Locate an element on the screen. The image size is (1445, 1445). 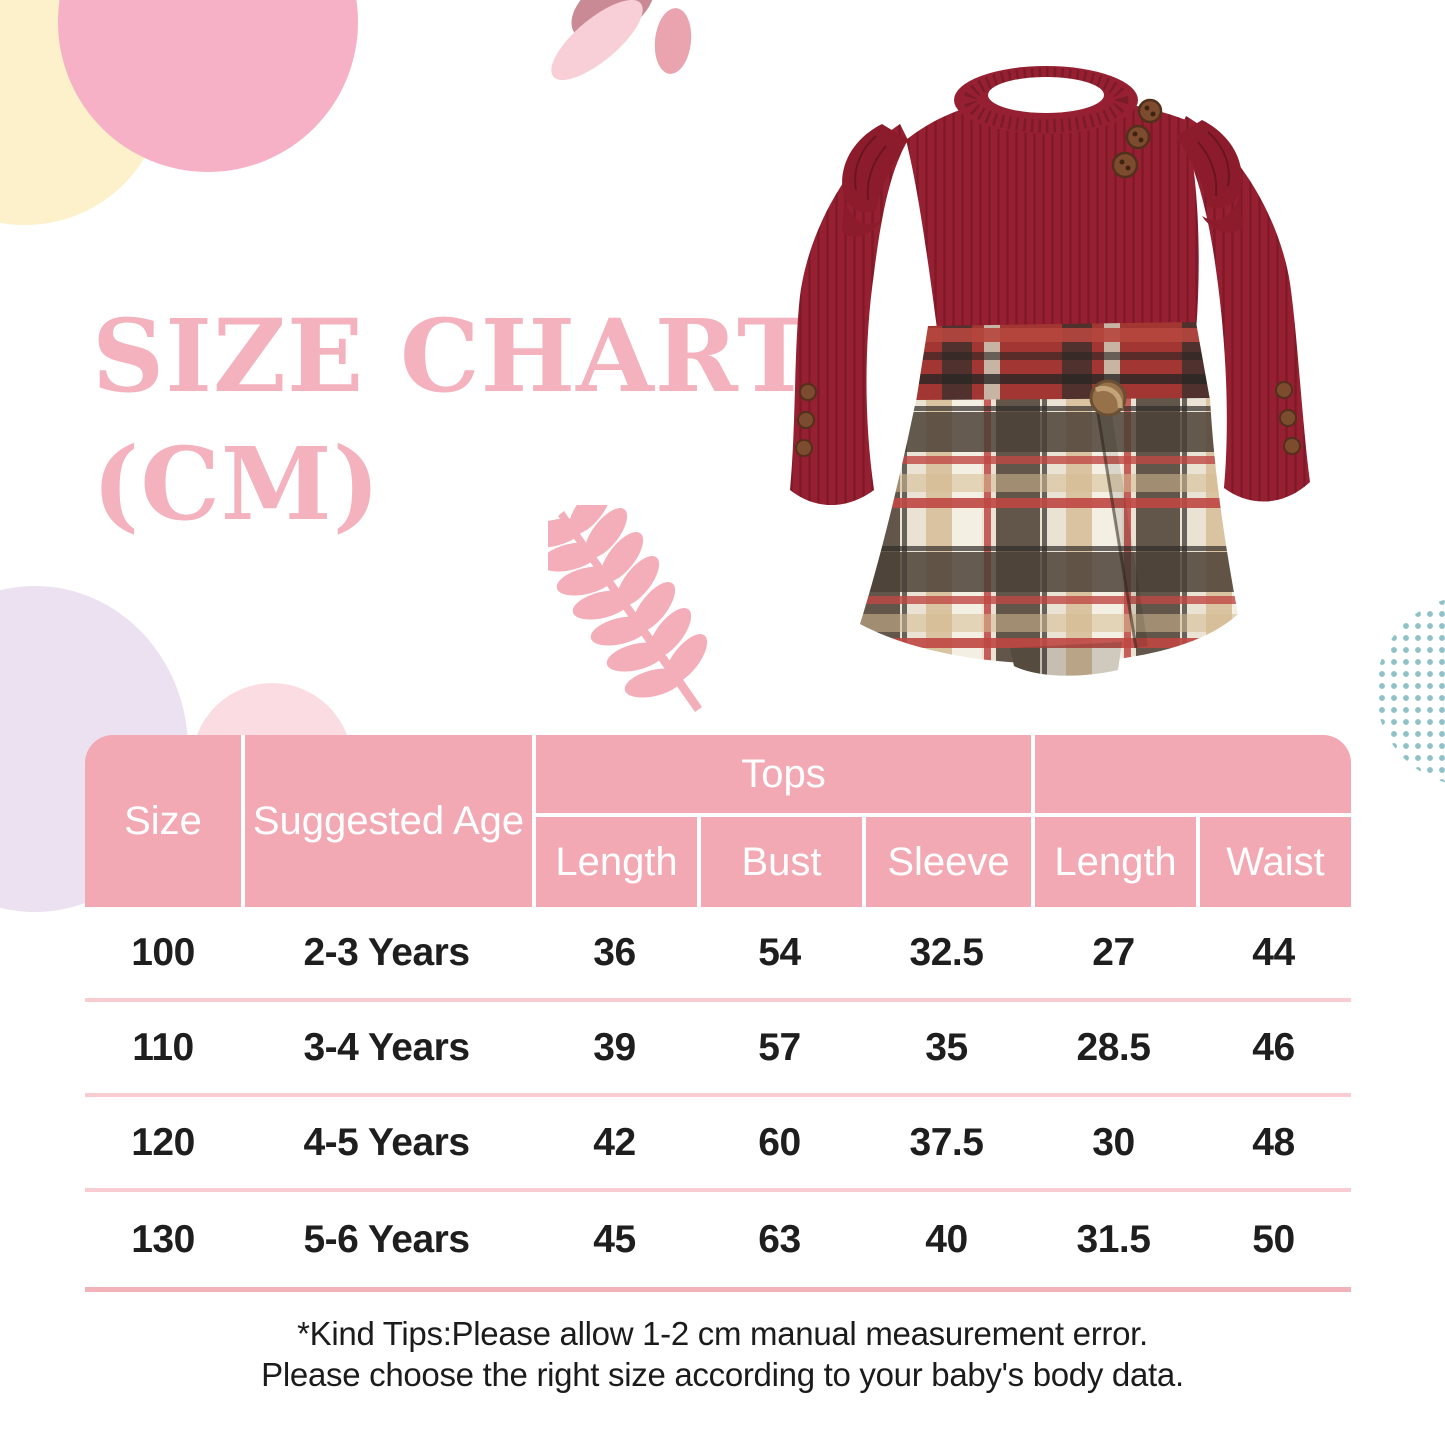
header-tops-sleeve: Sleeve is located at coordinates (946, 862).